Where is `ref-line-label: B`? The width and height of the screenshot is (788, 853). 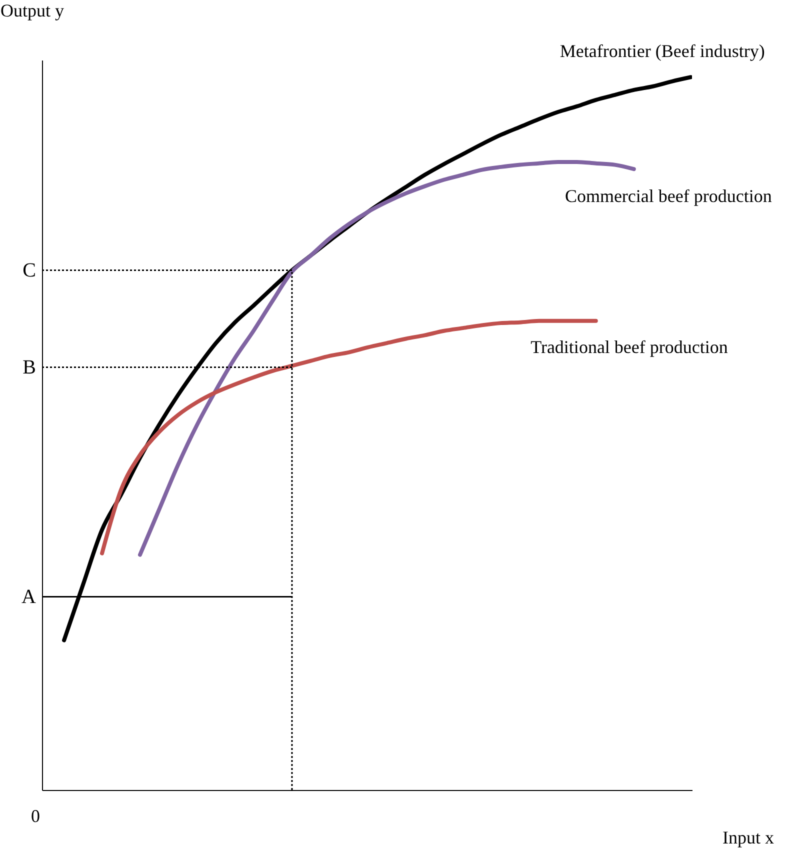
ref-line-label: B is located at coordinates (29, 367).